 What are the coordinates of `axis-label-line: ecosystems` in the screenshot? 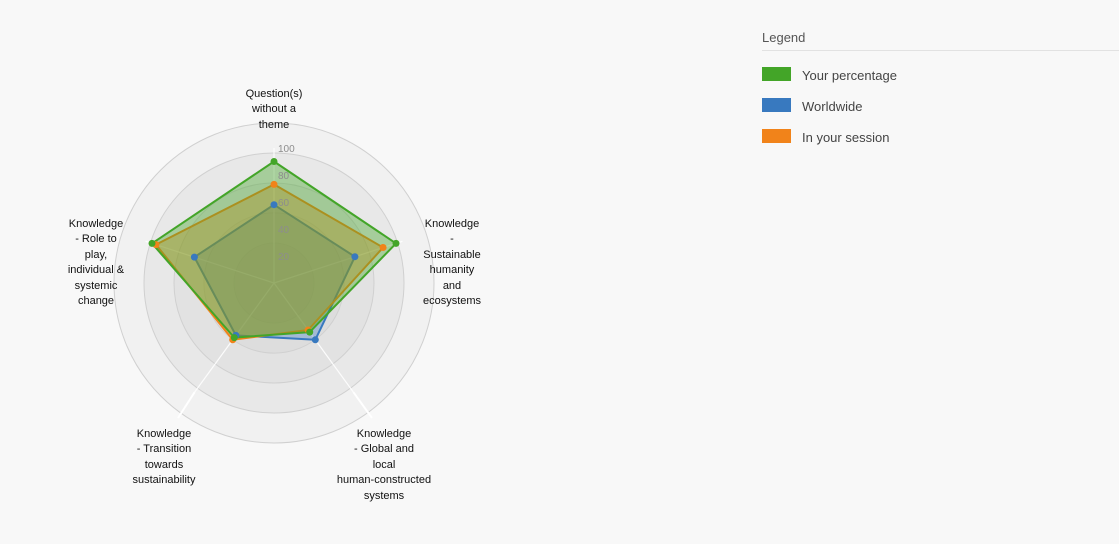 It's located at (452, 301).